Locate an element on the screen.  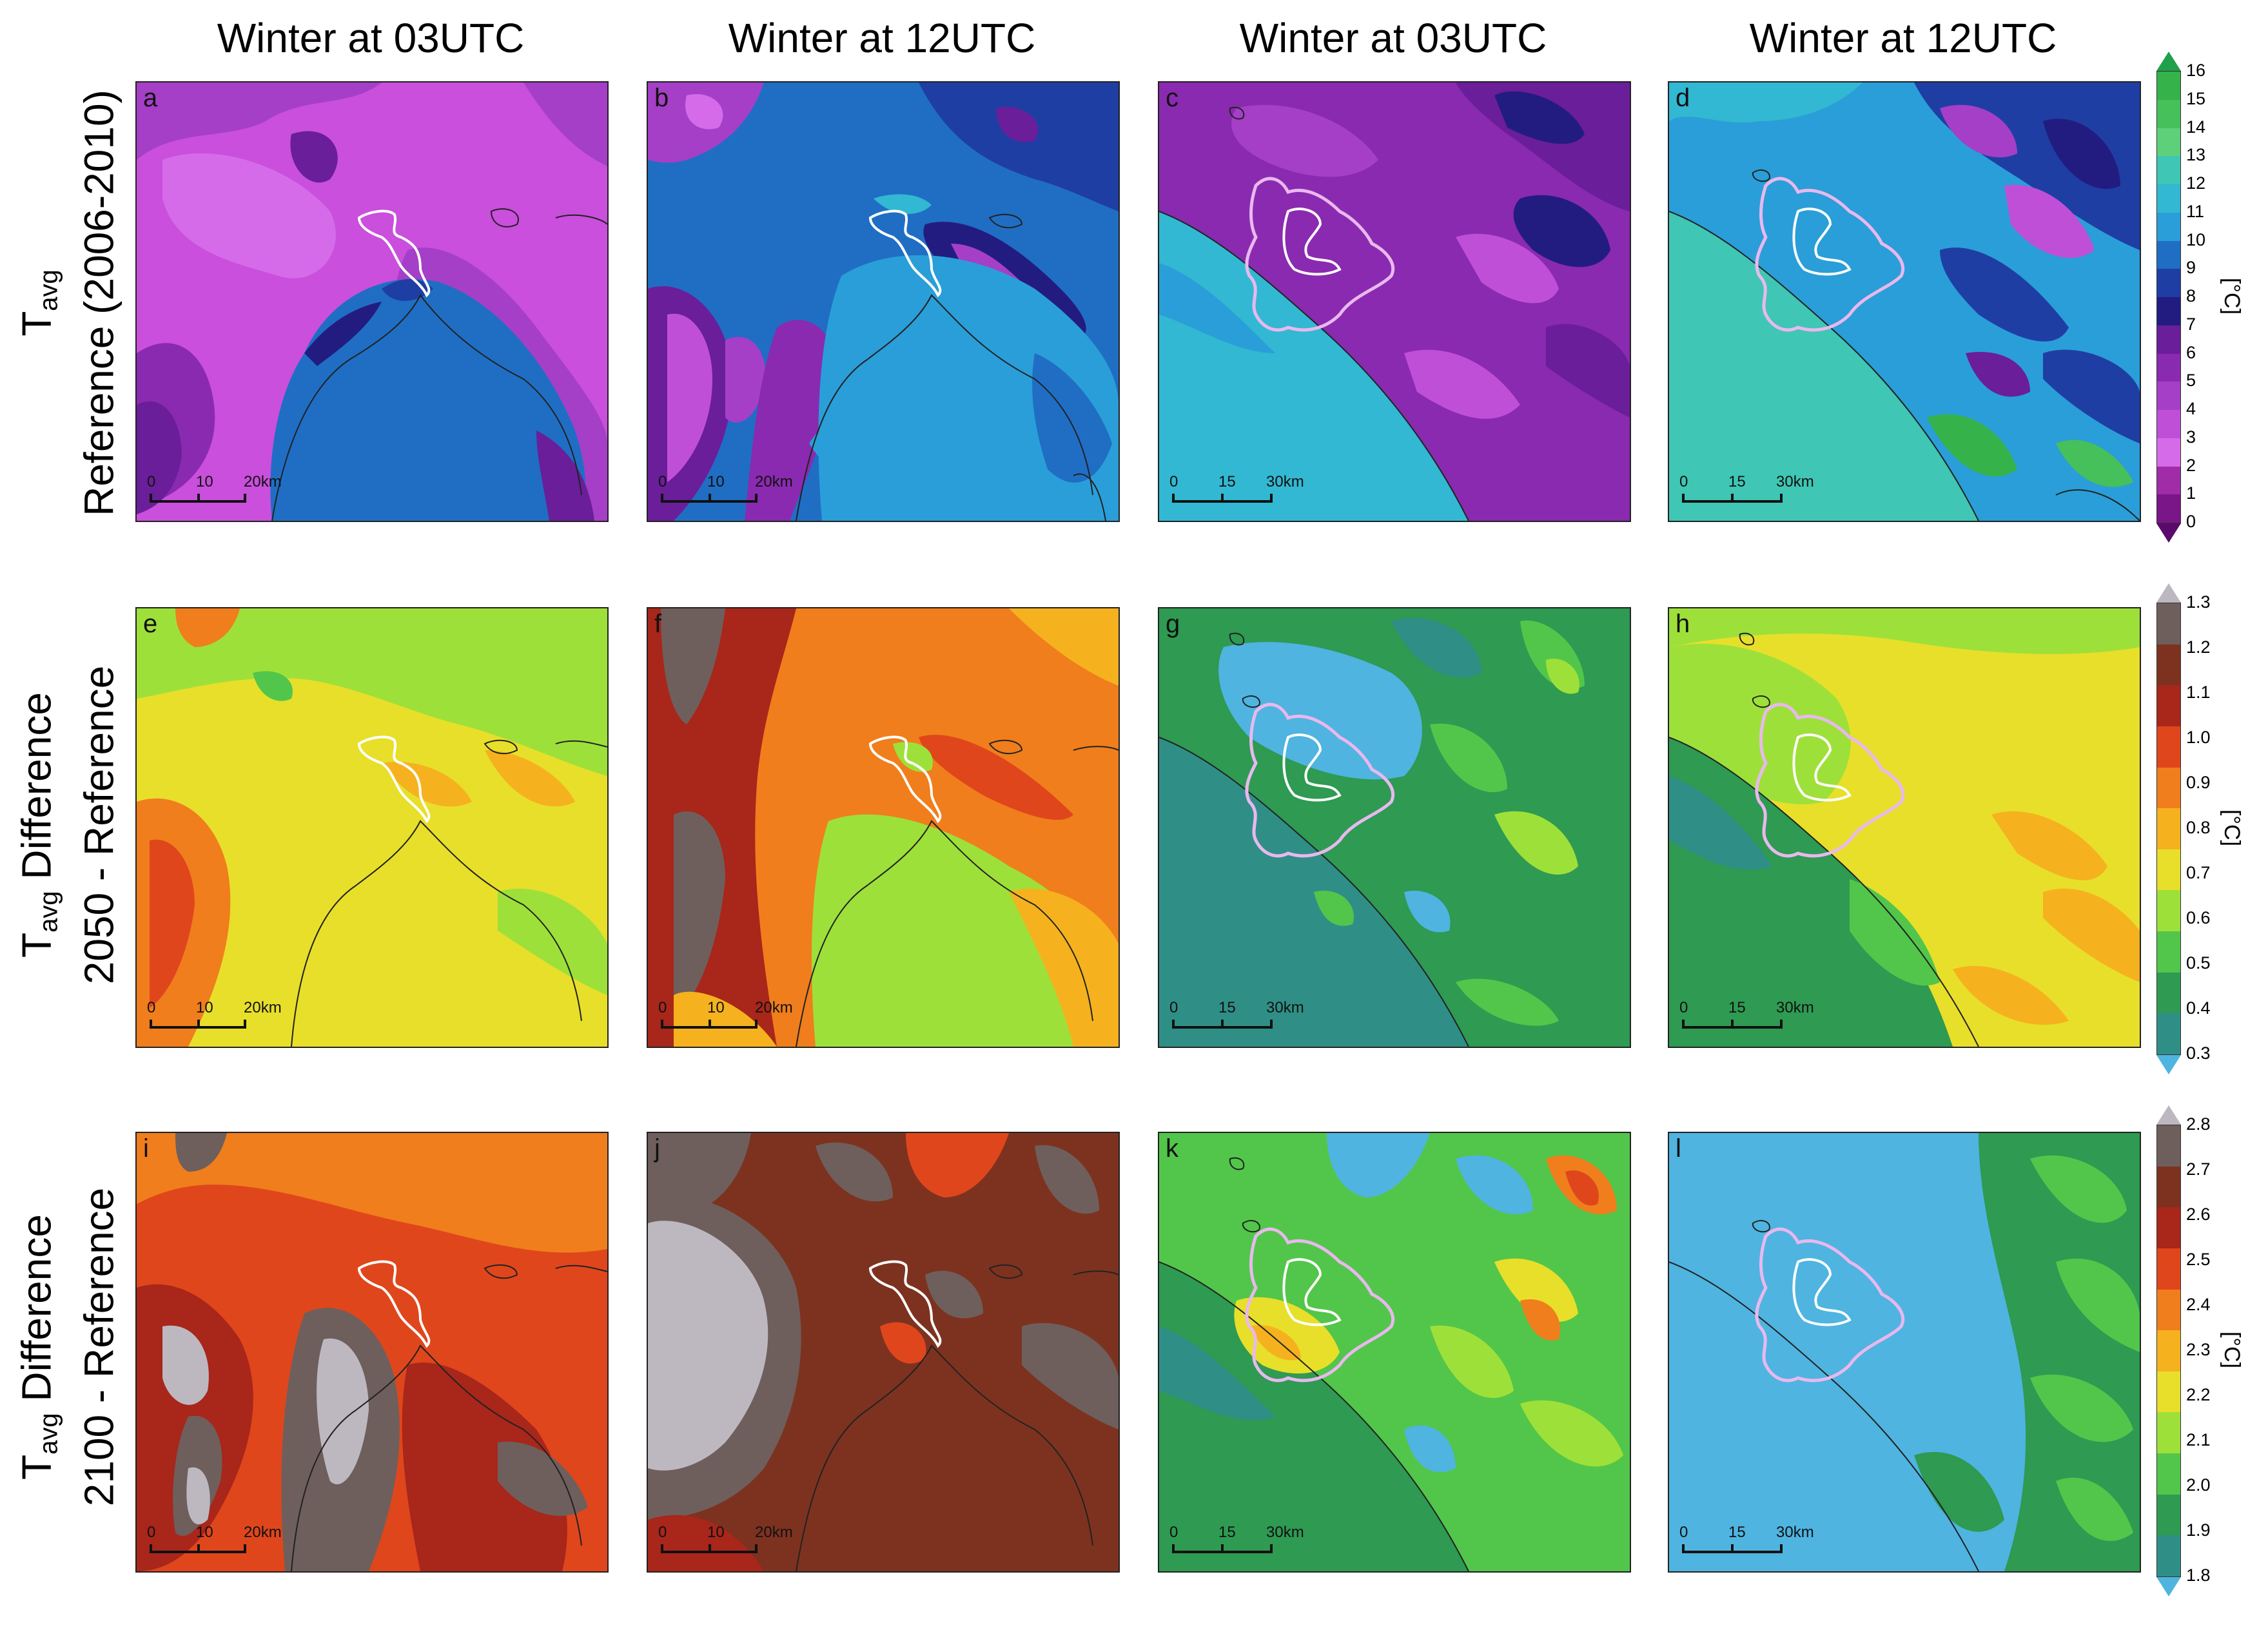
colorbar-tick-label: 12 is located at coordinates (2196, 183).